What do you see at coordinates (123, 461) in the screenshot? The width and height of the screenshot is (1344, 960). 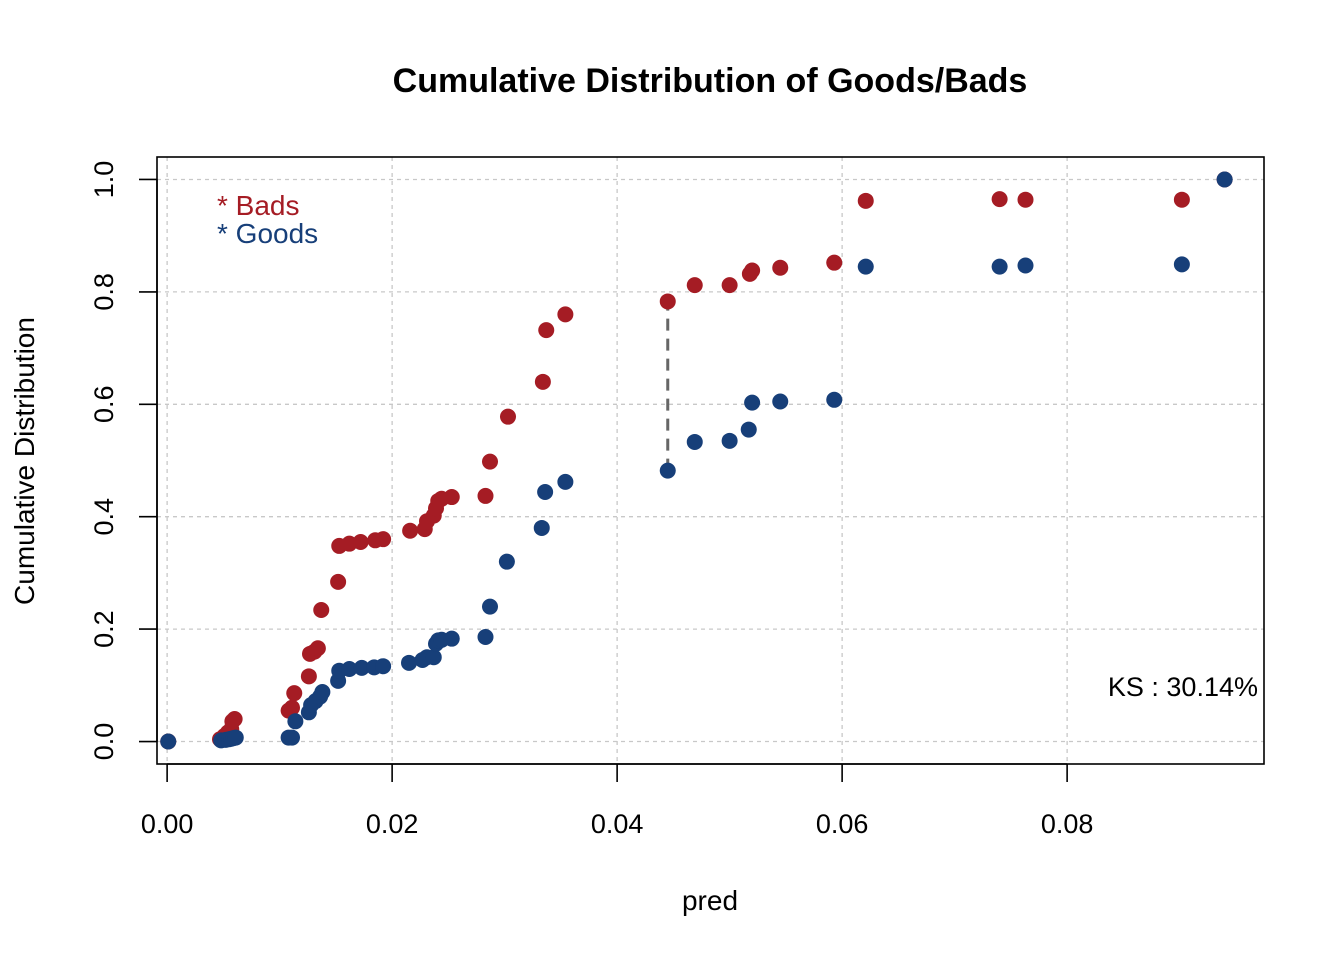 I see `y-axis: 0.0 0.2 0.4 0.6 0.8 1.0` at bounding box center [123, 461].